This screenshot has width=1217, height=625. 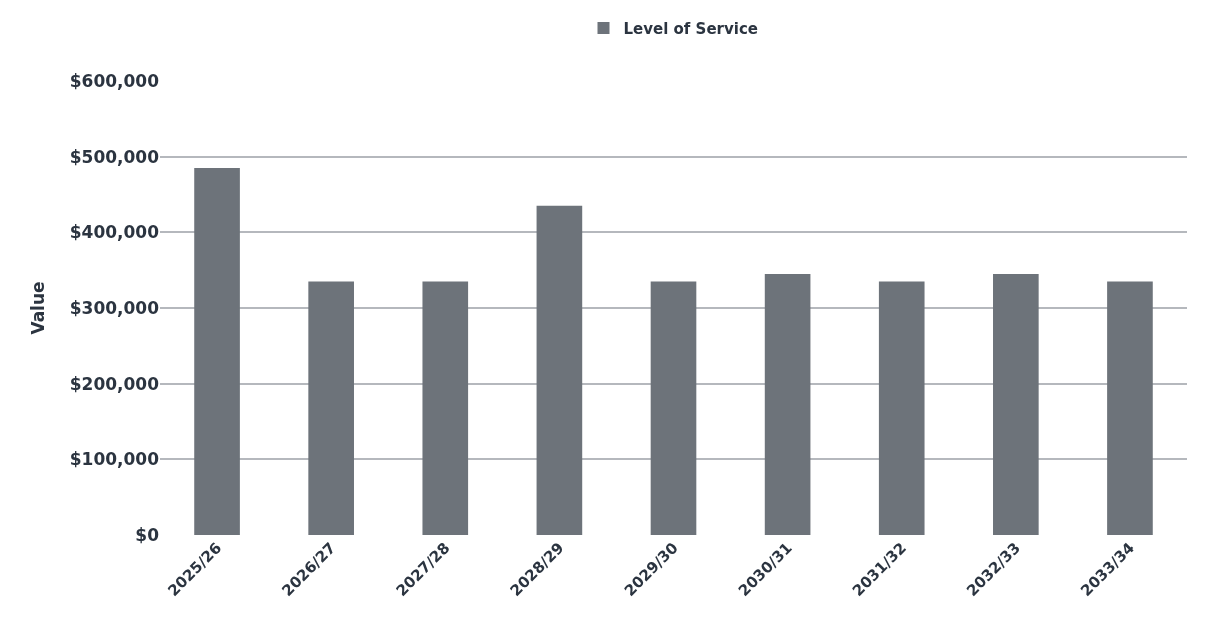 What do you see at coordinates (114, 232) in the screenshot?
I see `y-tick-label: $400,000` at bounding box center [114, 232].